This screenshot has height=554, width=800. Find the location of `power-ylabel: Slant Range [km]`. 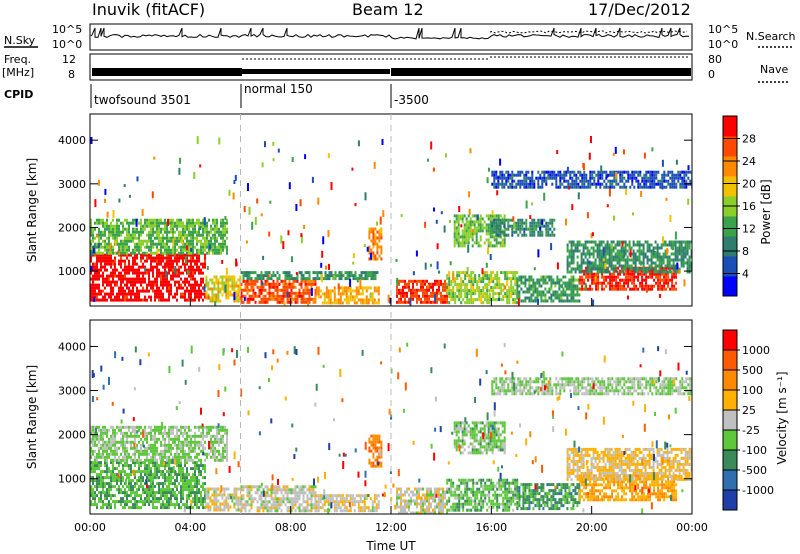

power-ylabel: Slant Range [km] is located at coordinates (32, 210).